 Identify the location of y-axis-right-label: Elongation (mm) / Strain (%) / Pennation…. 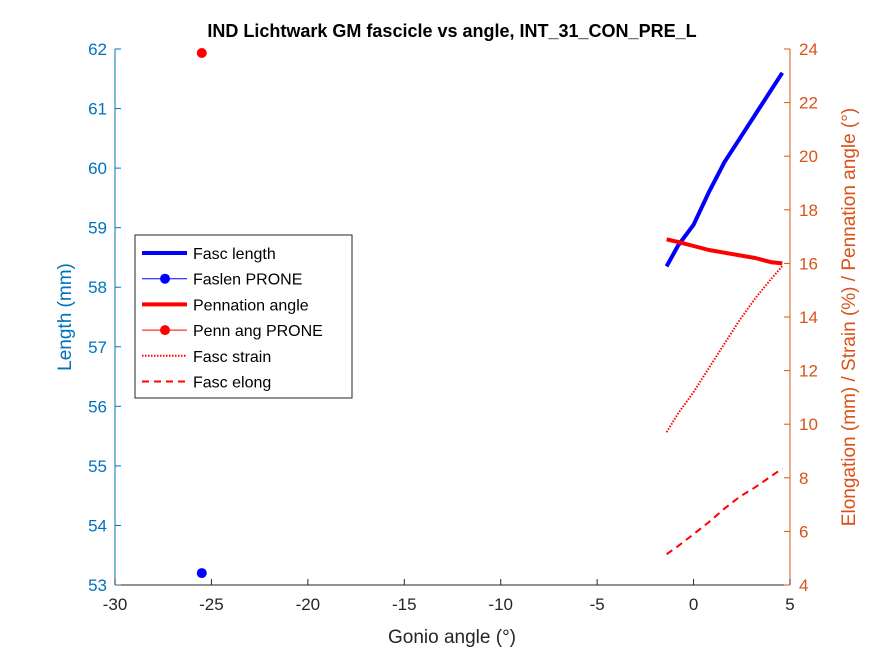
(849, 317).